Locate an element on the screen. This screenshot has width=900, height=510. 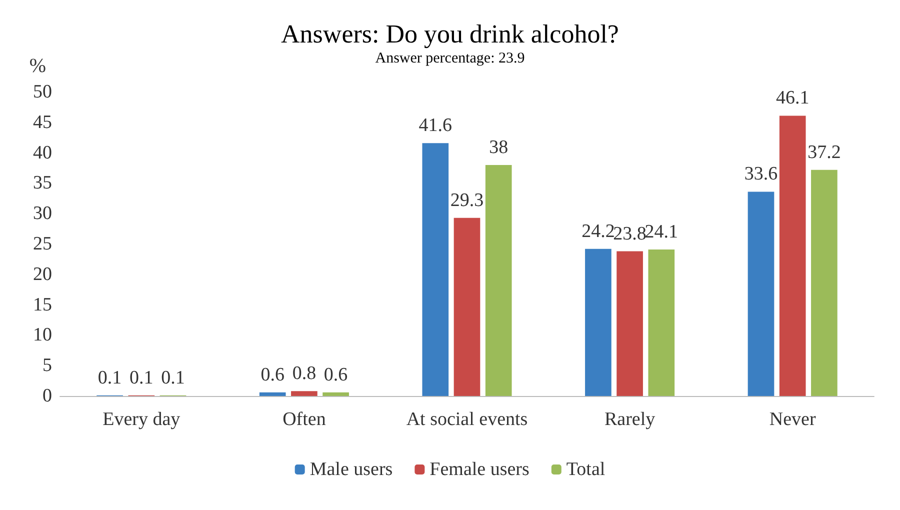
x-tick-label: Never is located at coordinates (792, 419).